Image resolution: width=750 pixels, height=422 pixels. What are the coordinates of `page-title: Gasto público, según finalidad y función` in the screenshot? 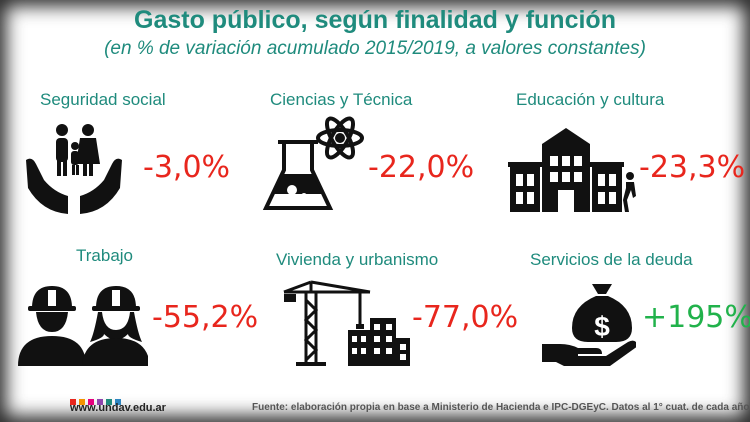 It's located at (375, 20).